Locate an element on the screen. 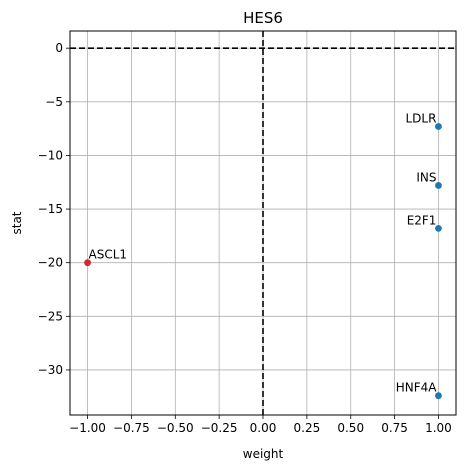  data-point-label: LDLR is located at coordinates (421, 118).